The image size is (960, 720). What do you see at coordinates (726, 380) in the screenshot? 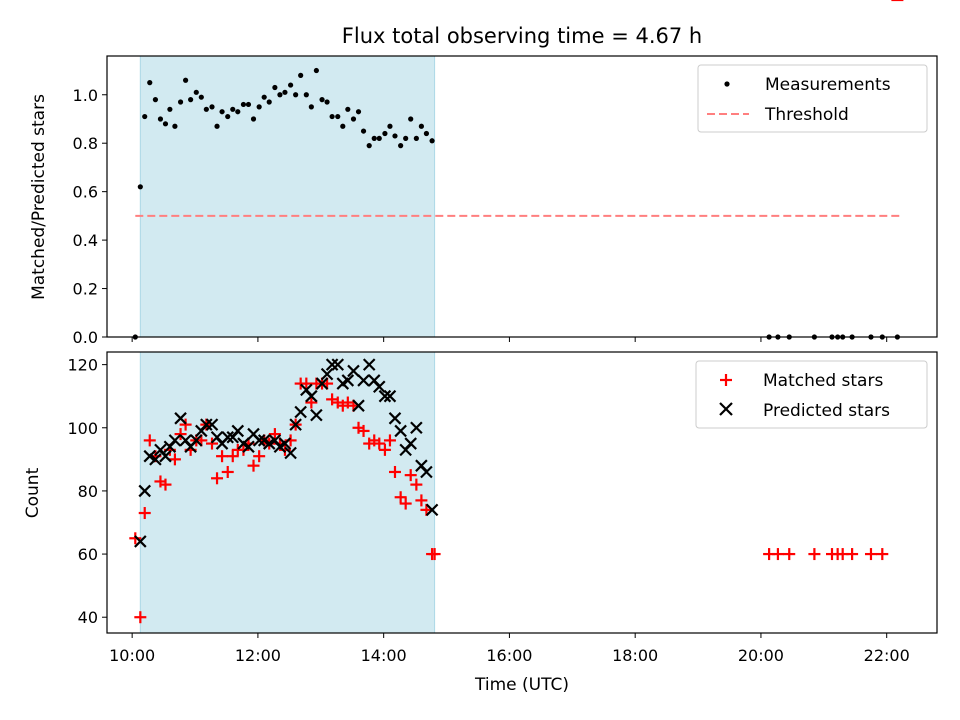
I see `legend-matched-marker` at bounding box center [726, 380].